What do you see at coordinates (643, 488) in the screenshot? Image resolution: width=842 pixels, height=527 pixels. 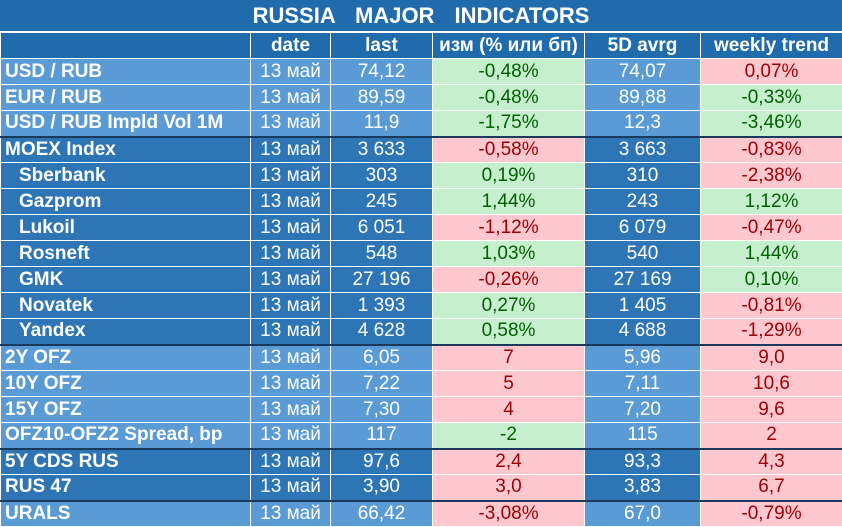 I see `row-5d-average: 3,83` at bounding box center [643, 488].